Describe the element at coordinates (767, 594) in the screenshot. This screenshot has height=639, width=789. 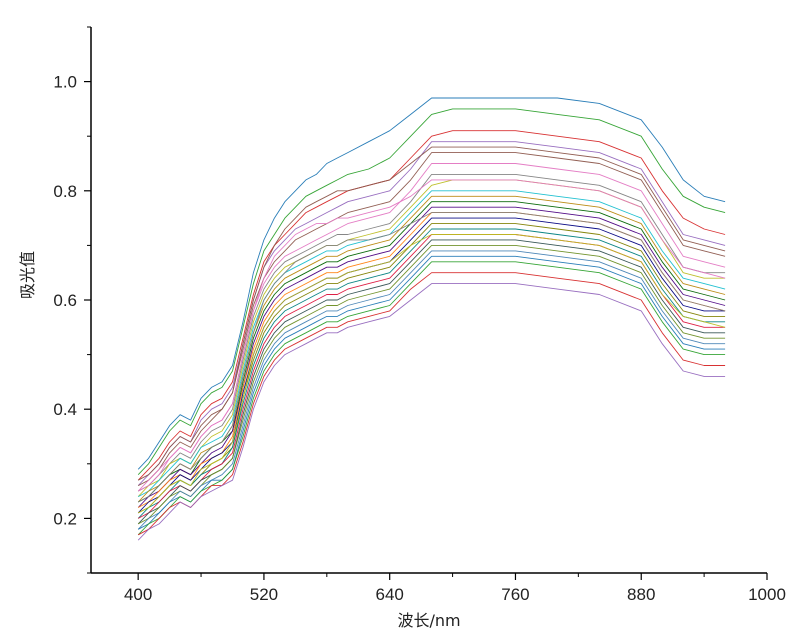
I see `x-tick-label: 1000` at that location.